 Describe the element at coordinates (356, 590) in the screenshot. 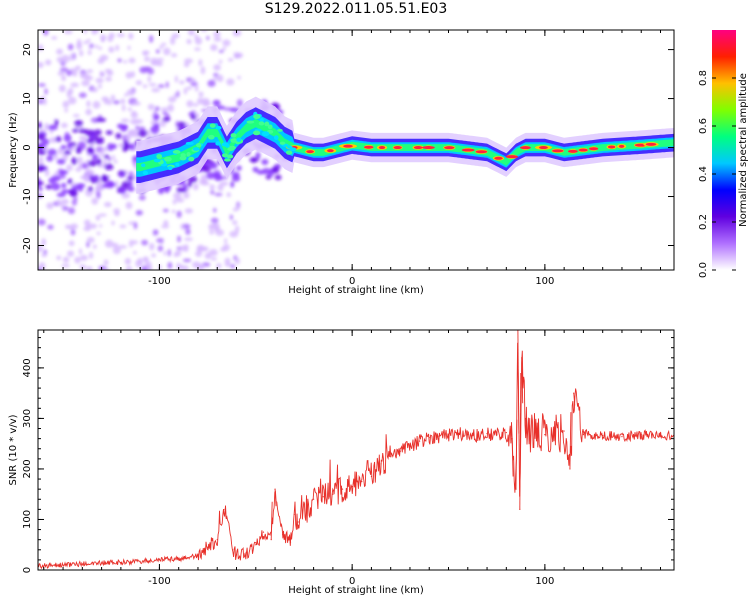

I see `snr-x-axis-label: Height of straight line (km)` at that location.